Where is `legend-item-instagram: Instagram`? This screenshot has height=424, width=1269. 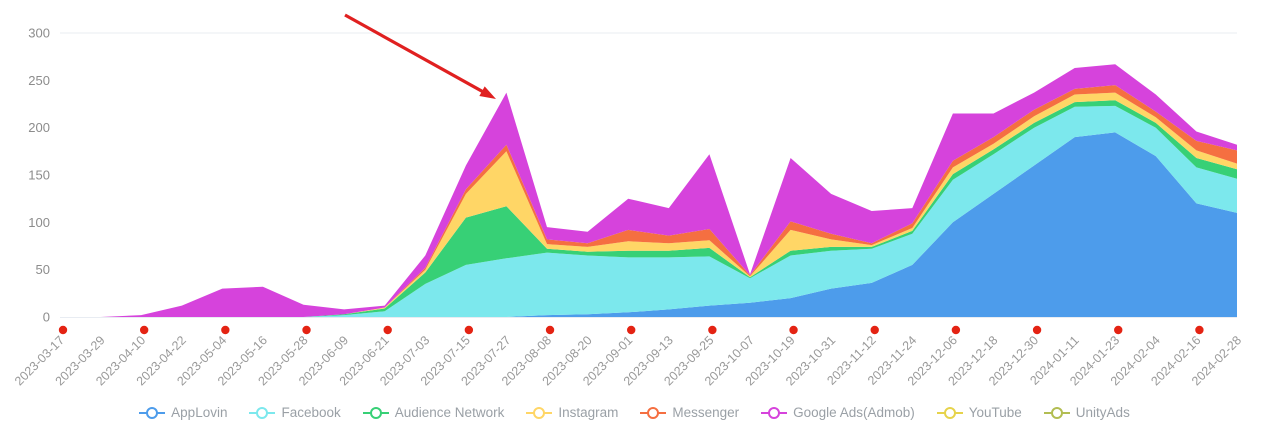 legend-item-instagram: Instagram is located at coordinates (572, 412).